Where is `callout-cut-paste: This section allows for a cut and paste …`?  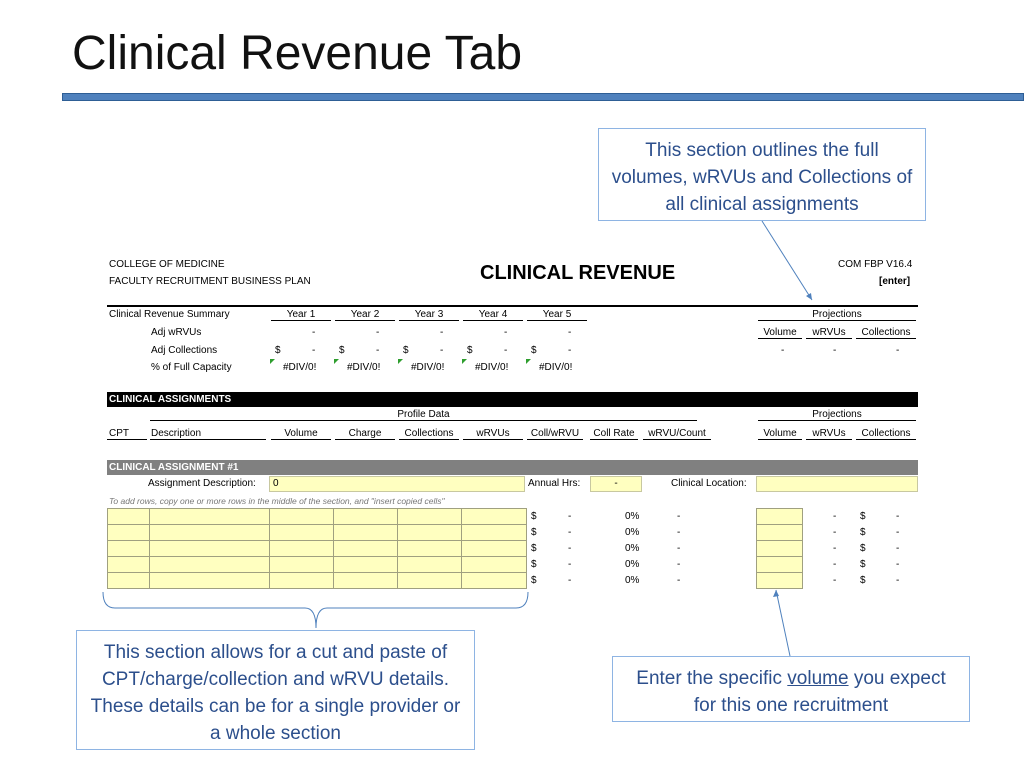
callout-cut-paste: This section allows for a cut and paste … is located at coordinates (275, 690).